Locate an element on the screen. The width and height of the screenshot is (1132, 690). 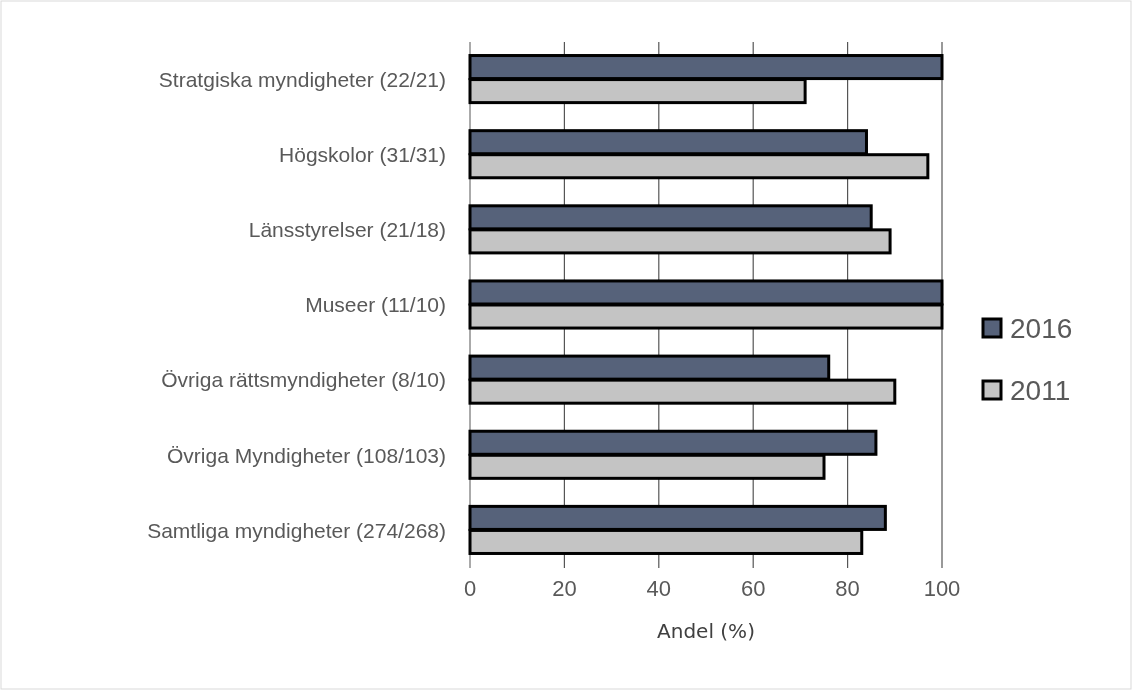
y-tick-label: Stratgiska myndigheter (22/21) is located at coordinates (302, 79).